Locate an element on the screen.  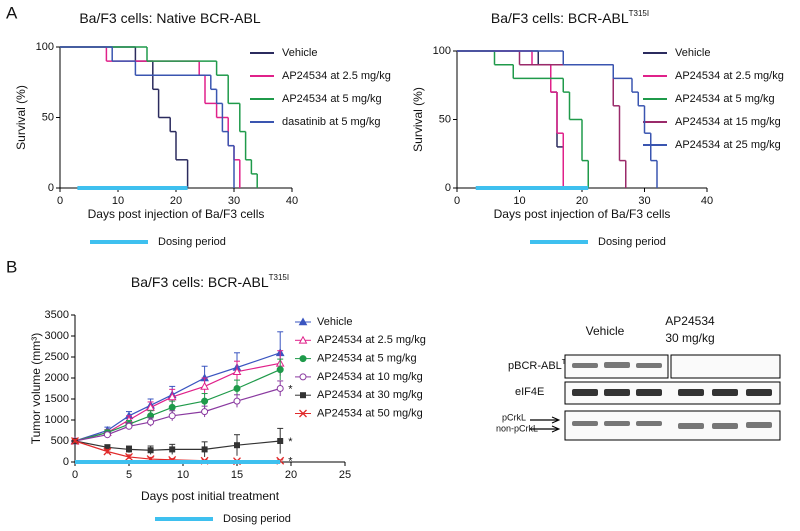
legend-label: AP24534 at 30 mg/kg is located at coordinates (370, 395).